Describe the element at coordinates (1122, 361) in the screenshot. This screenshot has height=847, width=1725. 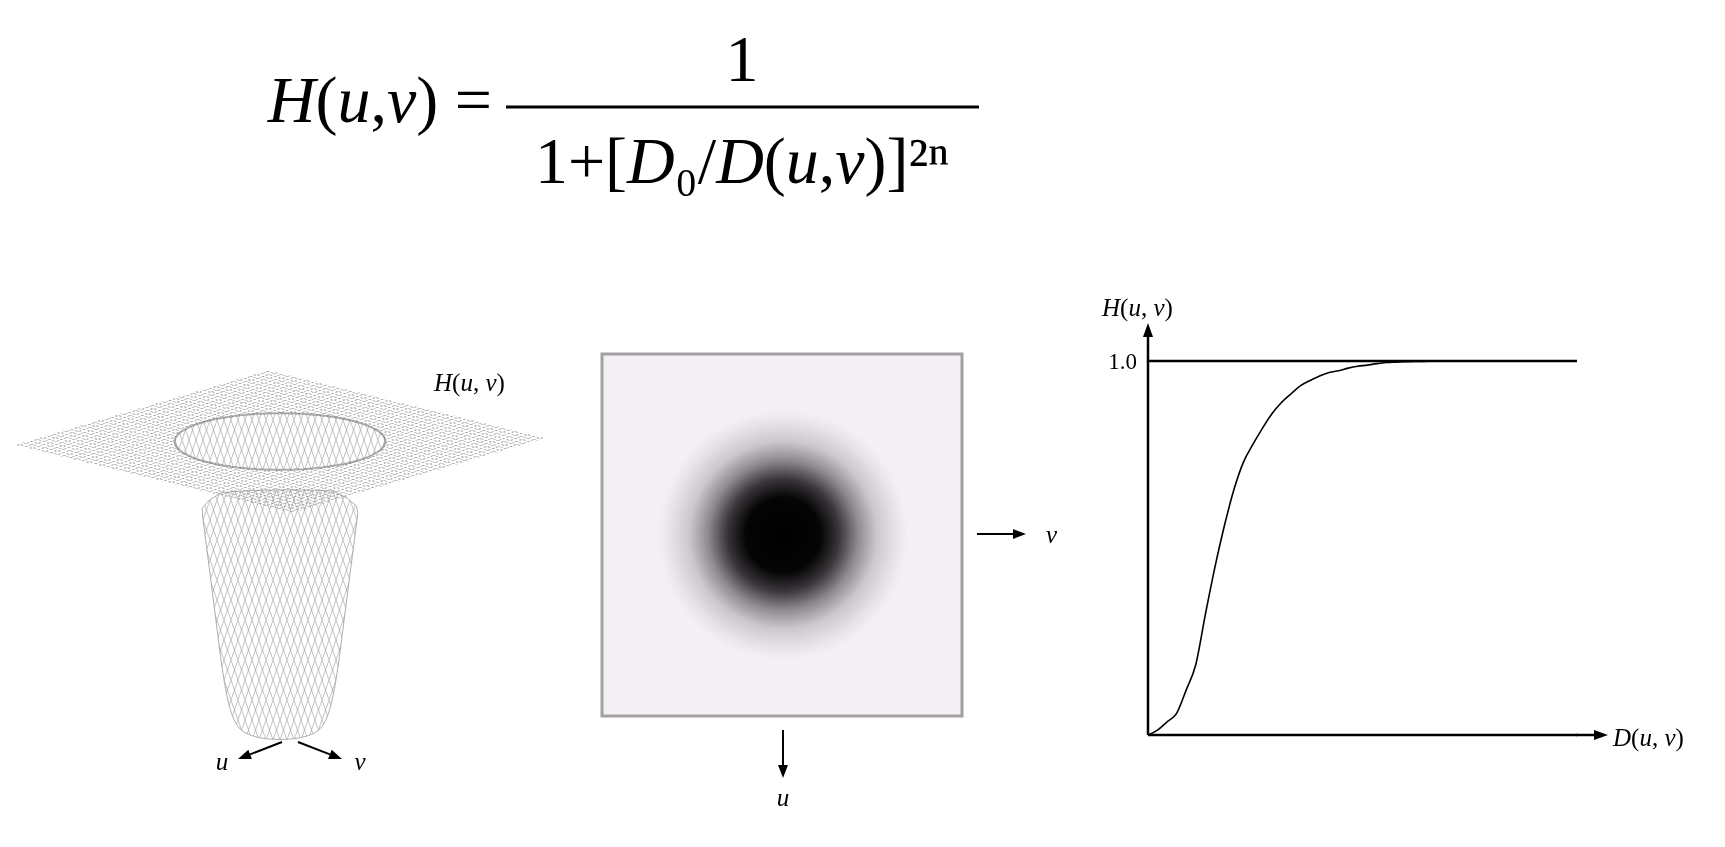
I see `ref-line-label: 1.0` at that location.